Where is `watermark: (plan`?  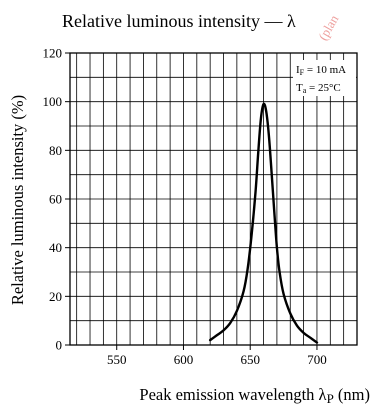
watermark: (plan is located at coordinates (328, 27).